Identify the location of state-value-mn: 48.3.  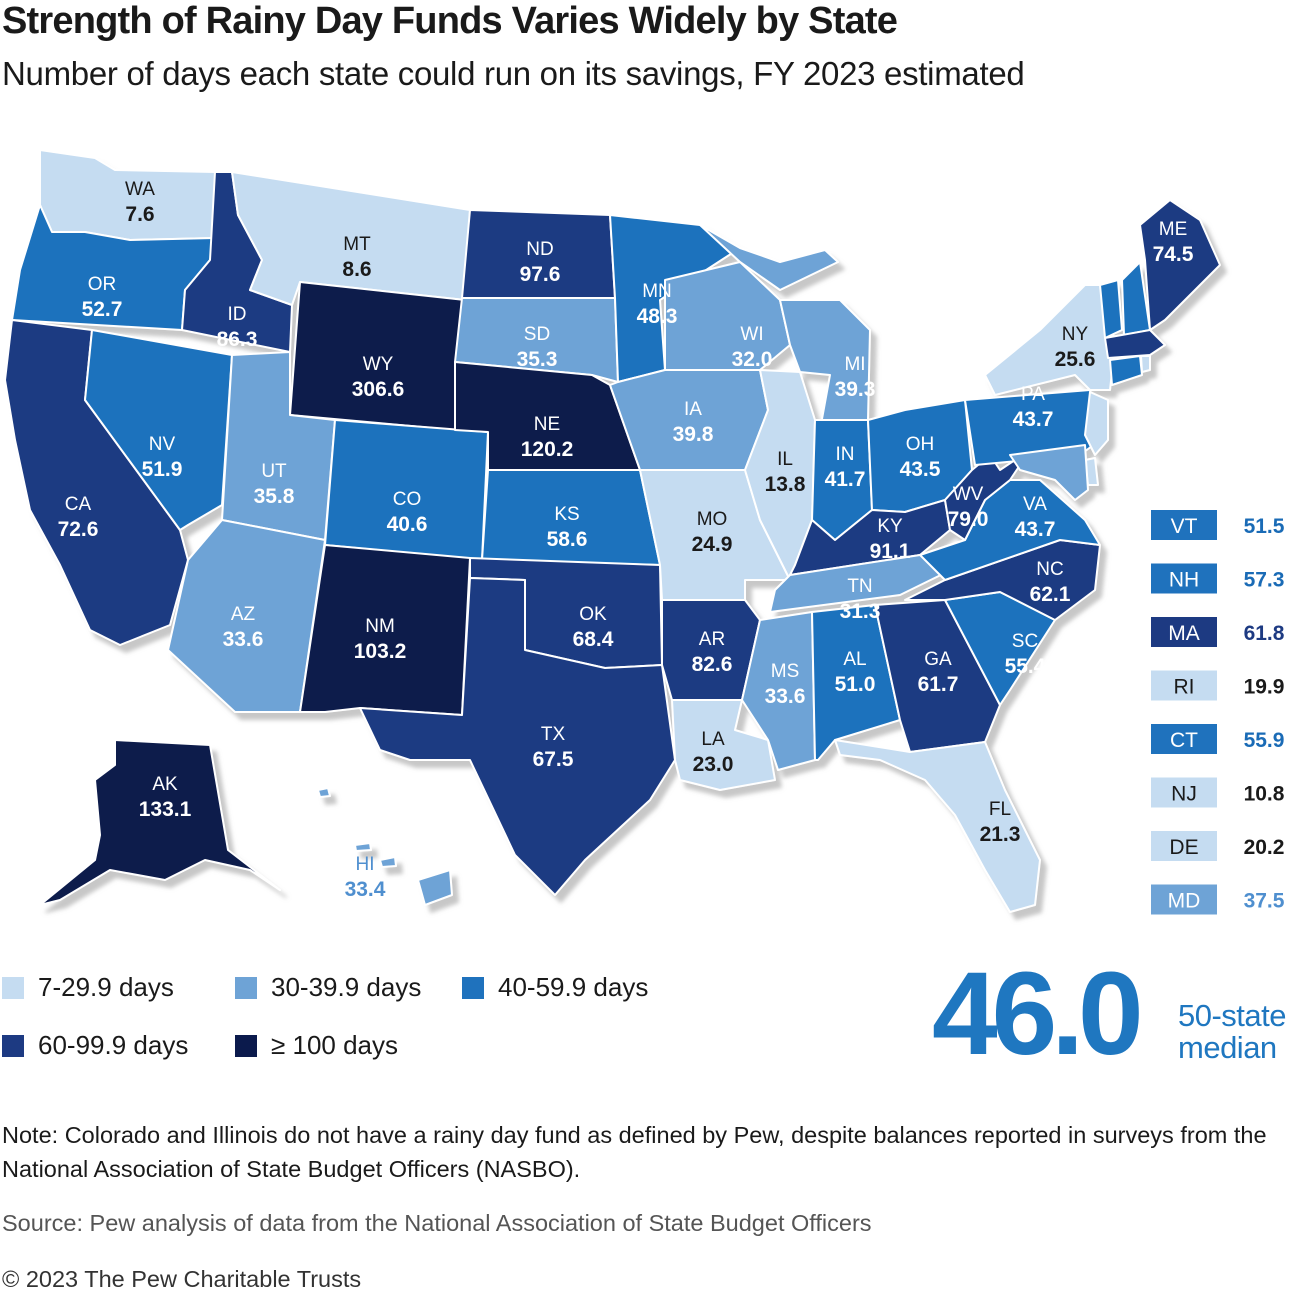
(657, 316).